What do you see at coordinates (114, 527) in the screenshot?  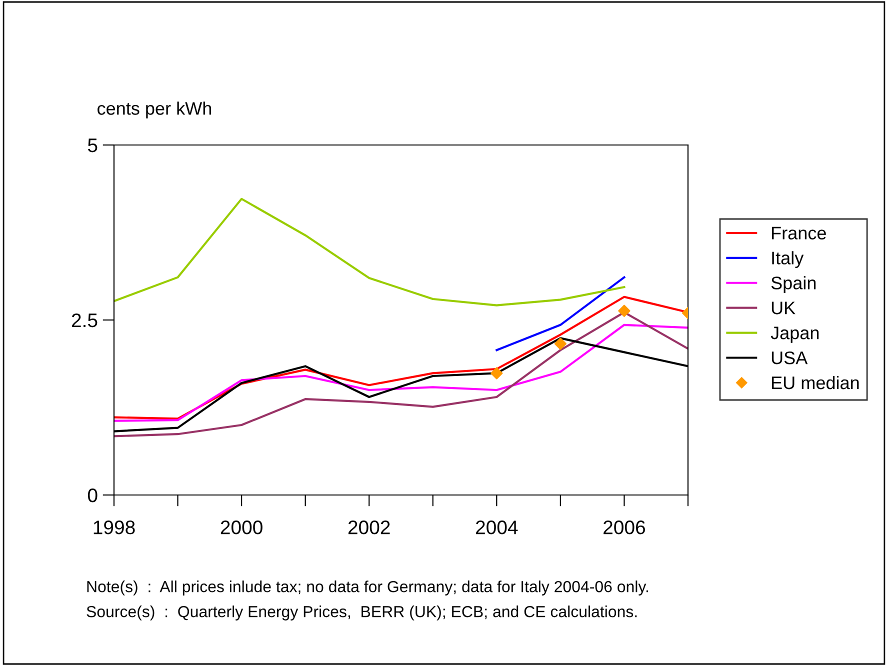 I see `x-tick-label: 1998` at bounding box center [114, 527].